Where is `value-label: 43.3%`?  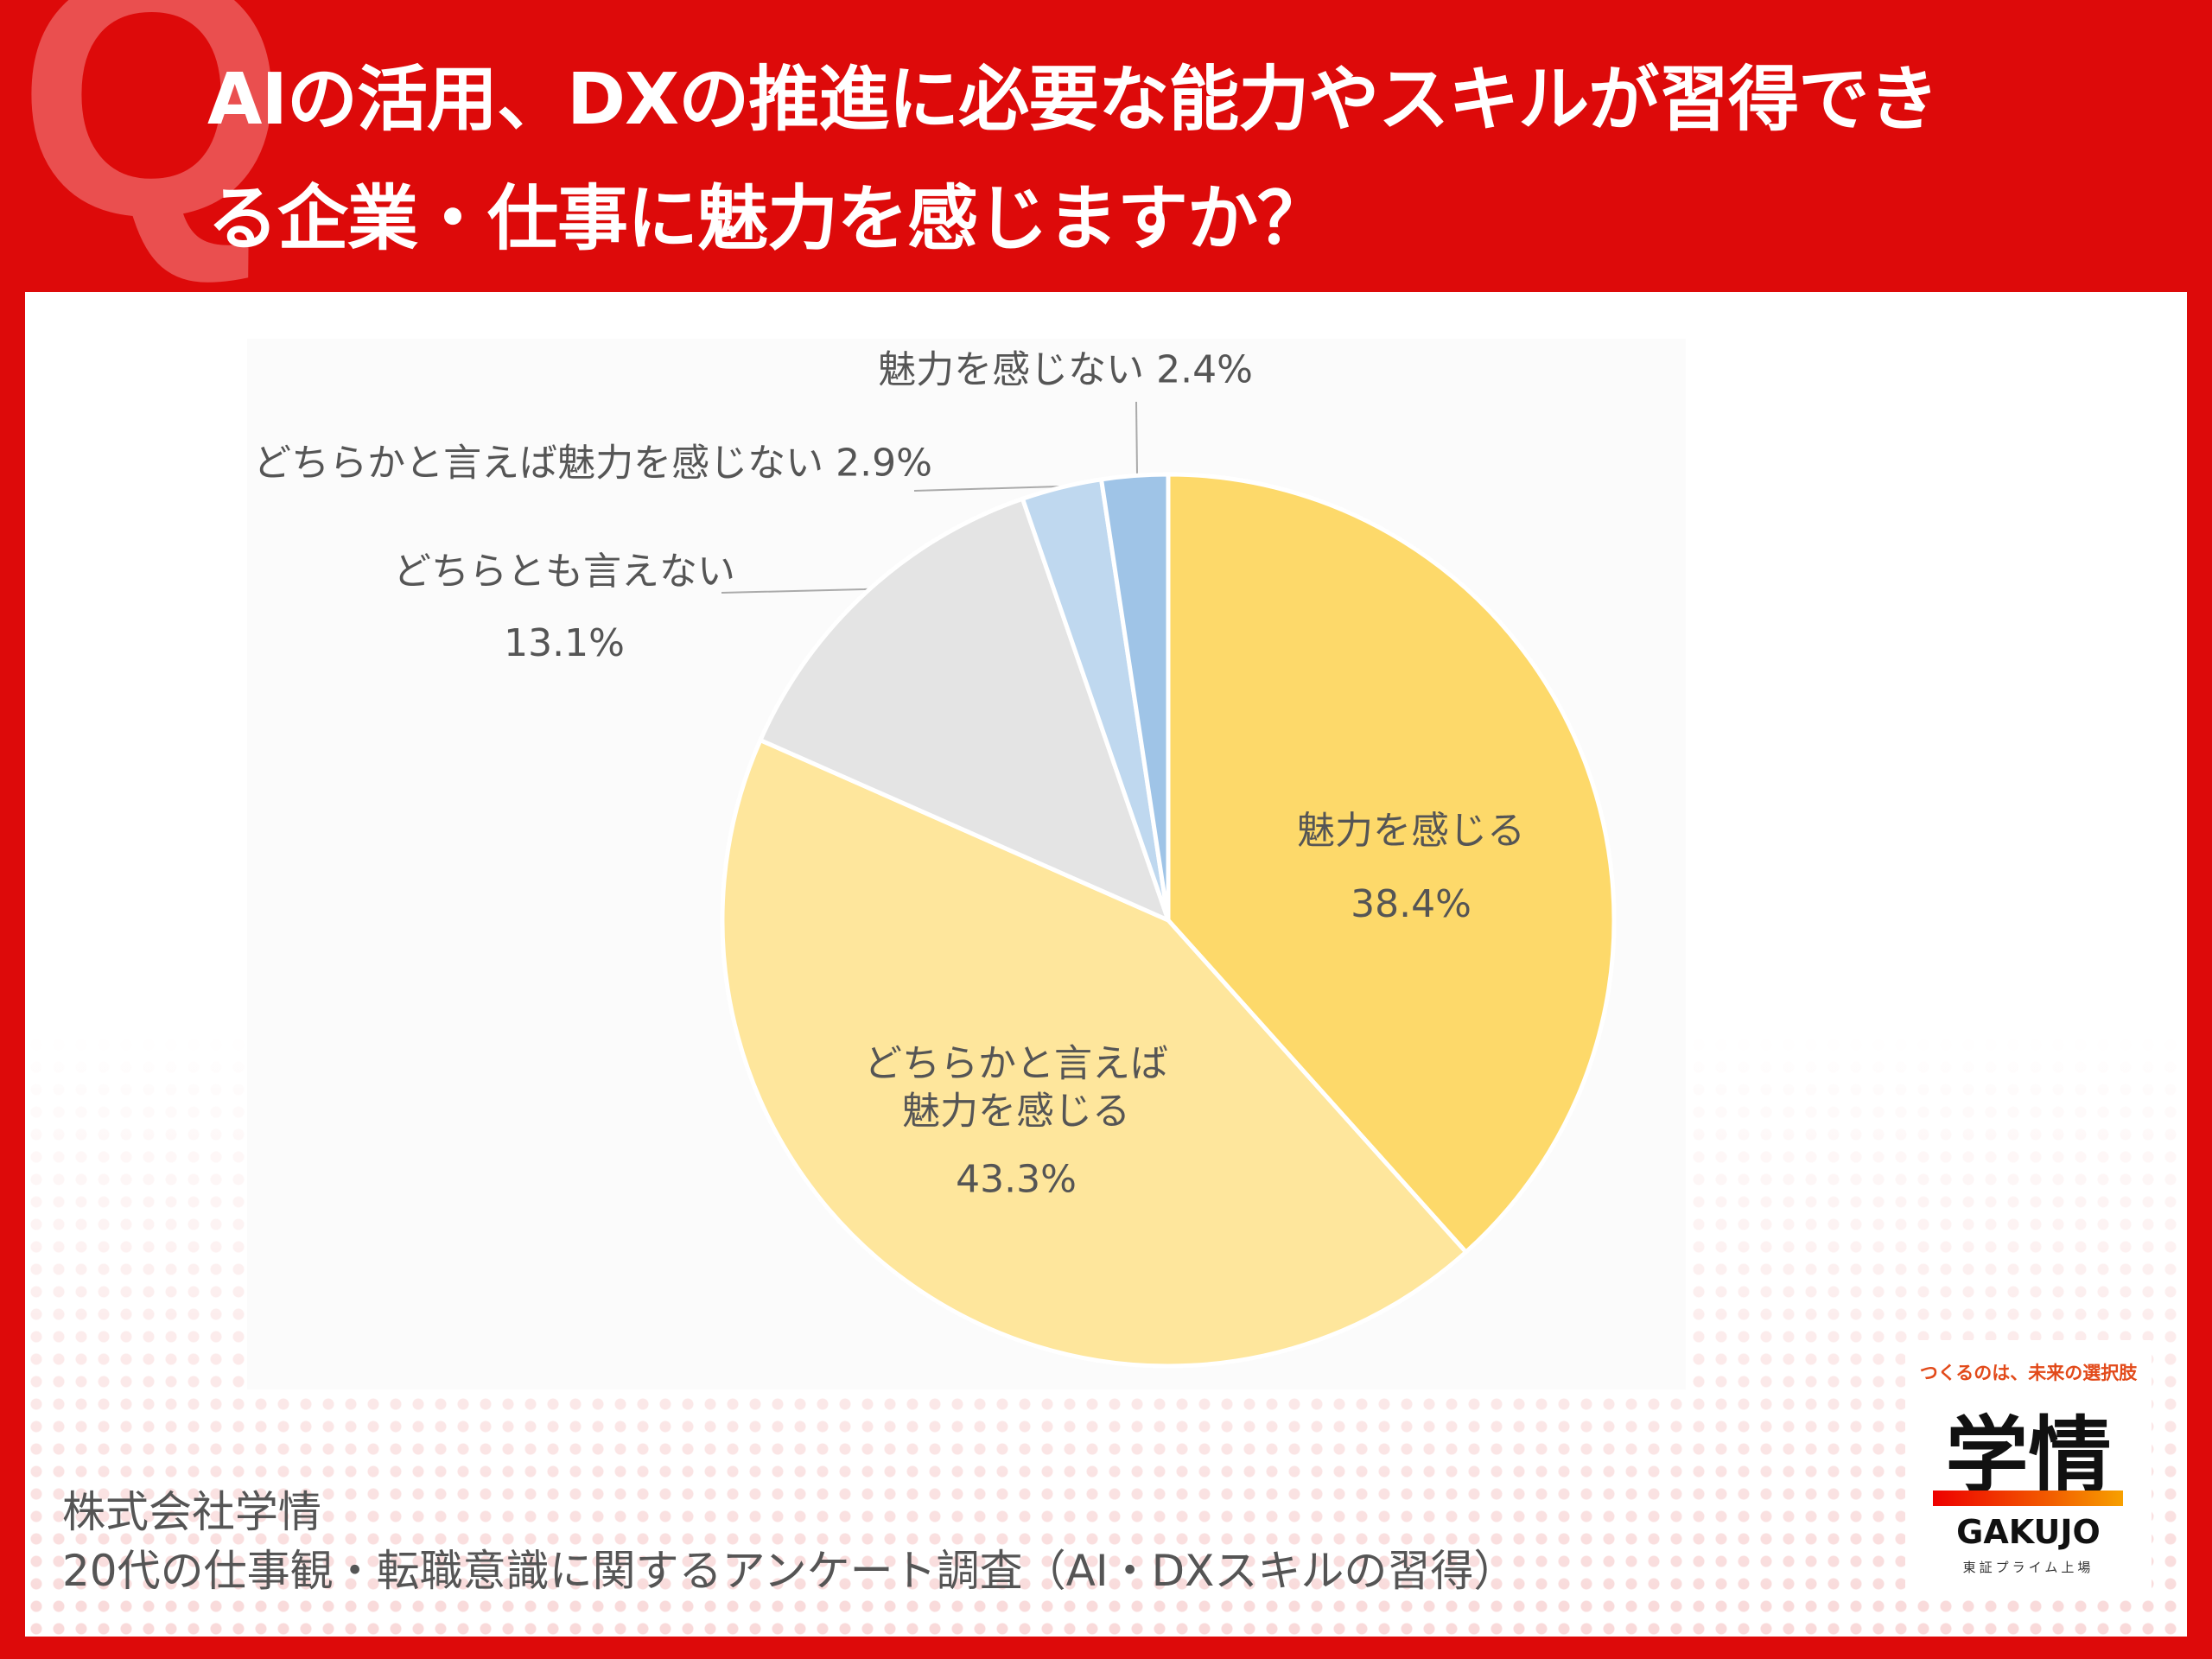
value-label: 43.3% is located at coordinates (1017, 1179).